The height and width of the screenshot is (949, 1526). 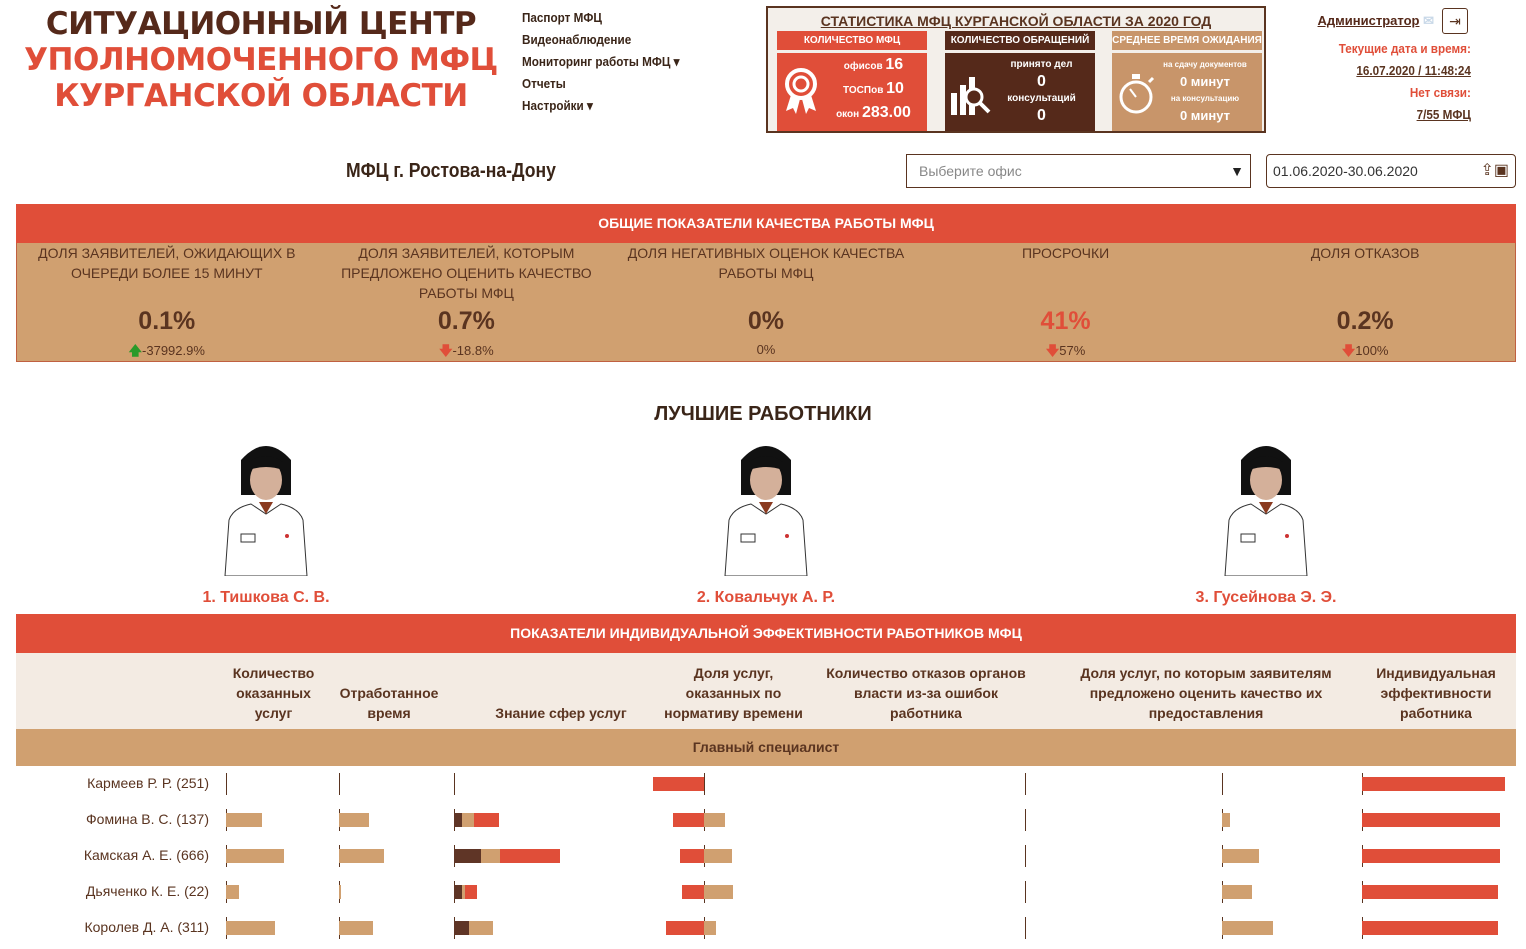 What do you see at coordinates (886, 112) in the screenshot?
I see `windows-value: 283.00` at bounding box center [886, 112].